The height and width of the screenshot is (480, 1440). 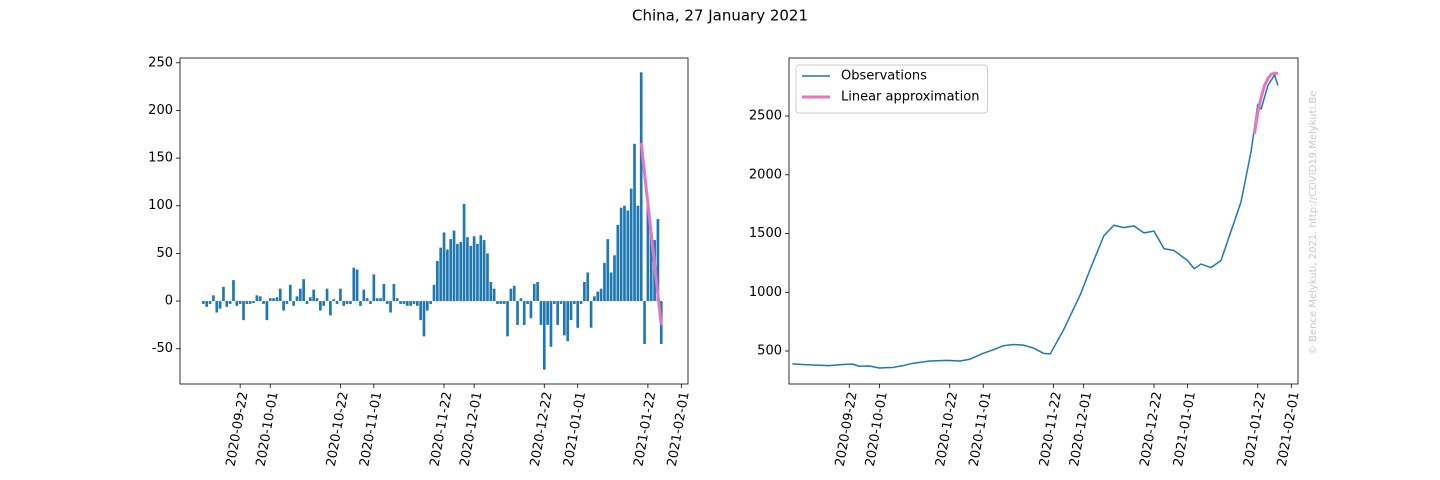 I want to click on y-tick-label: 250, so click(x=160, y=62).